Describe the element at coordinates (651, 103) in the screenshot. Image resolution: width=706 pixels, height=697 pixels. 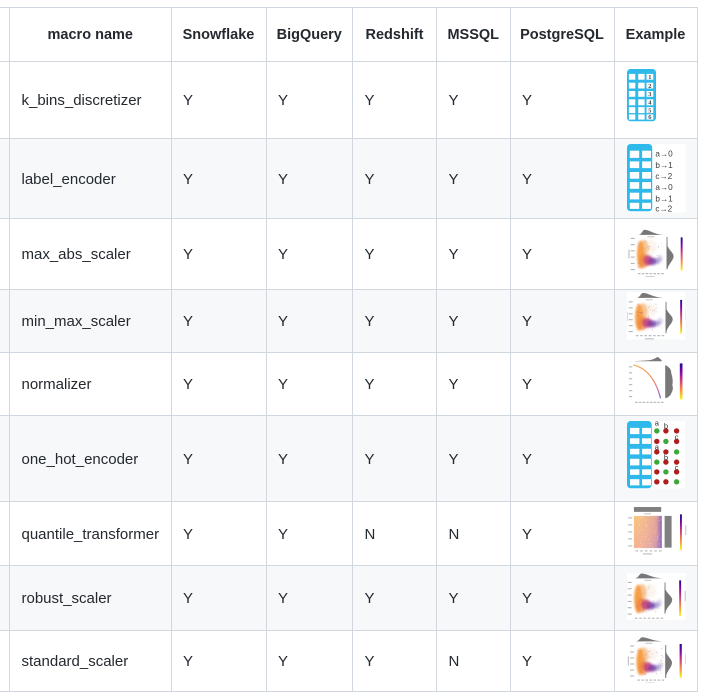
I see `svg-text: 4` at that location.